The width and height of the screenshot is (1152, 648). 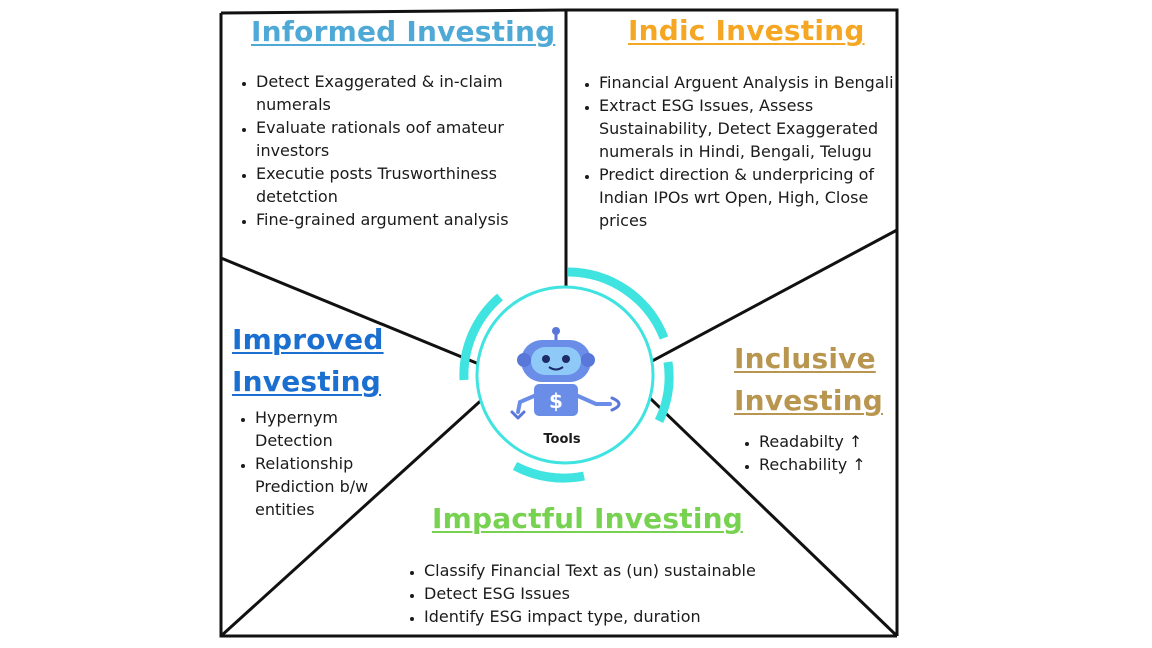 I want to click on inclusive-title-line1: Inclusive, so click(x=805, y=358).